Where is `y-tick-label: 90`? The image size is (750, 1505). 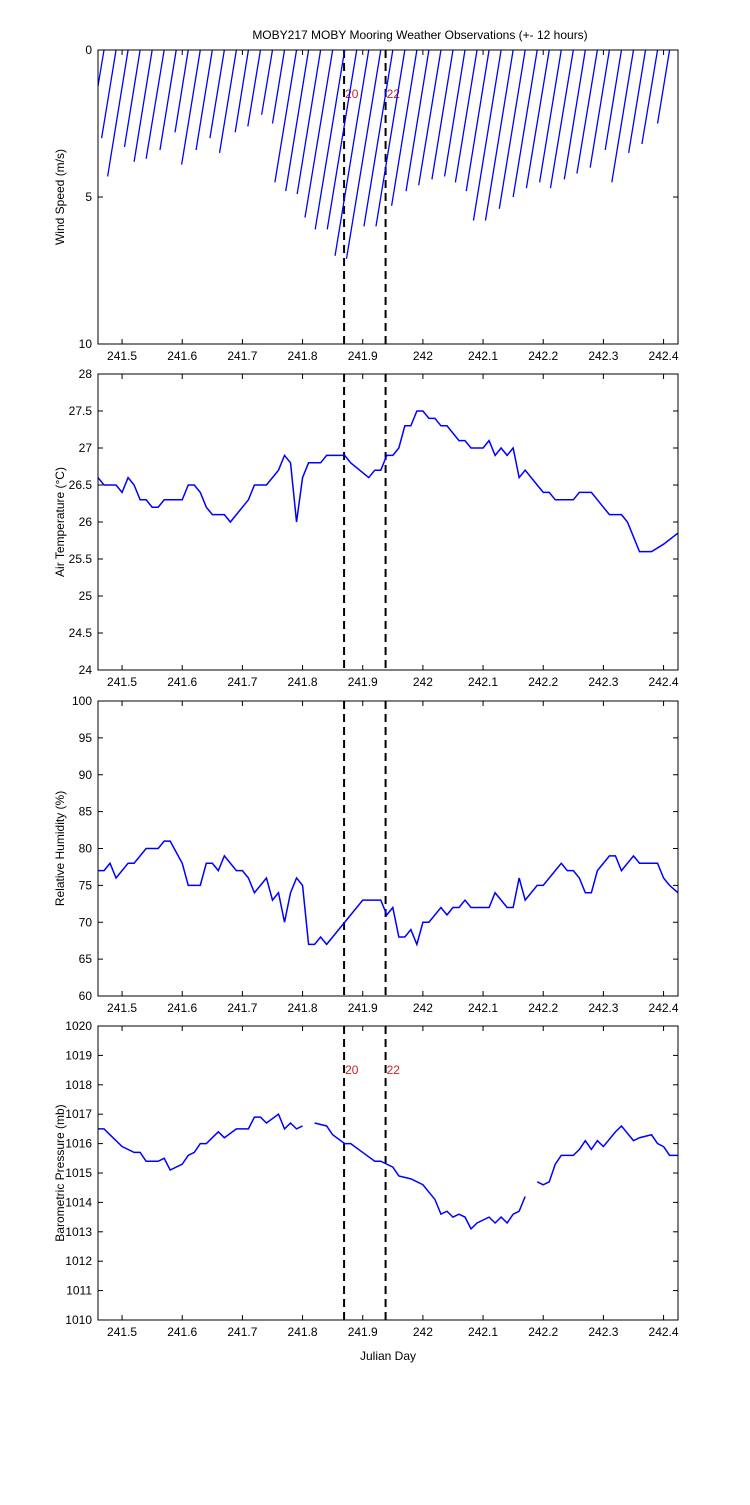 y-tick-label: 90 is located at coordinates (86, 775).